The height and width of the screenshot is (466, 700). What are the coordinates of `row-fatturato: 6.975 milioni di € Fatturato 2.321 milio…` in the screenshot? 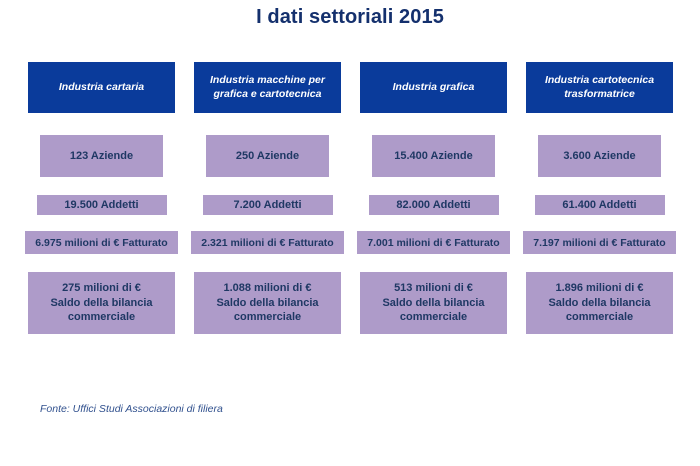 It's located at (350, 242).